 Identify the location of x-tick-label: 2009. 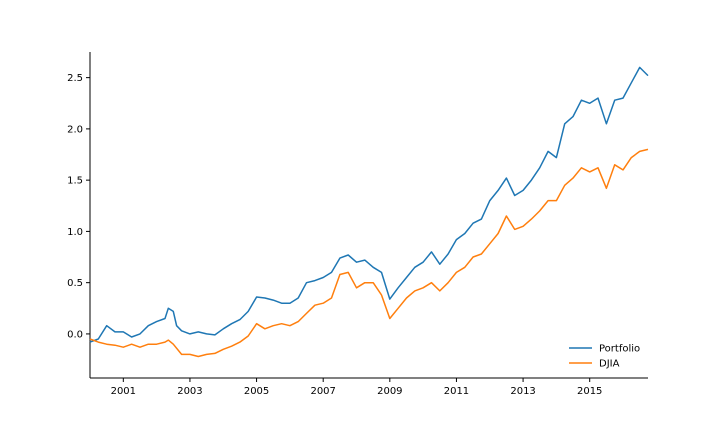
(389, 391).